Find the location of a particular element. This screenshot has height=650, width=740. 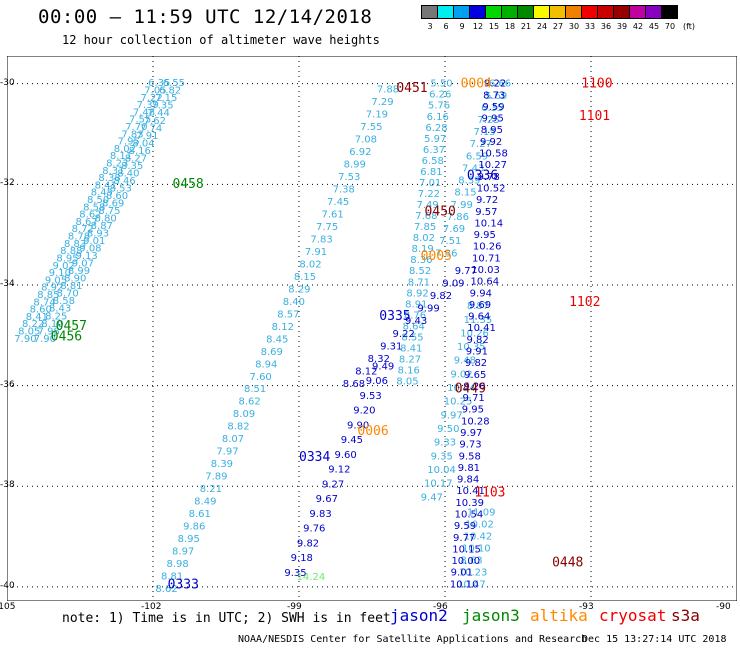

swh-value: 7.90 is located at coordinates (25, 339).